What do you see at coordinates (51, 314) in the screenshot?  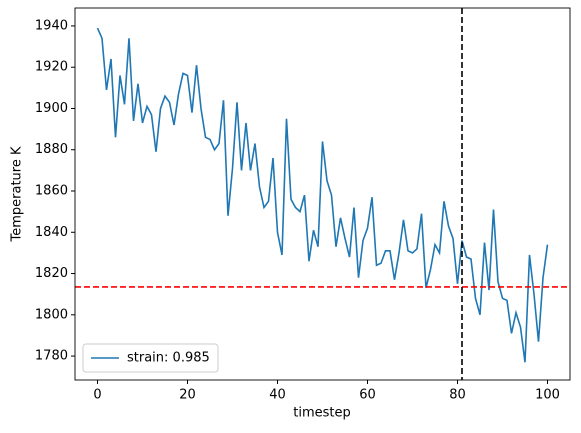 I see `y-tick-label: 1800` at bounding box center [51, 314].